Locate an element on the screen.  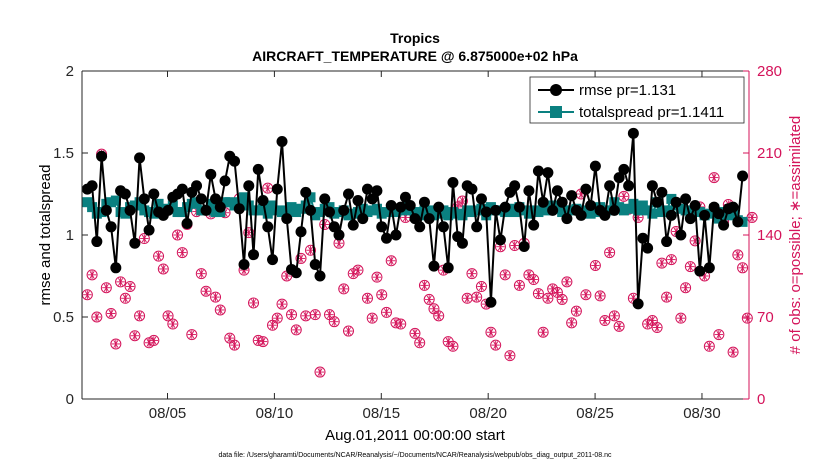
y-left-tick-label: 2 is located at coordinates (70, 71).